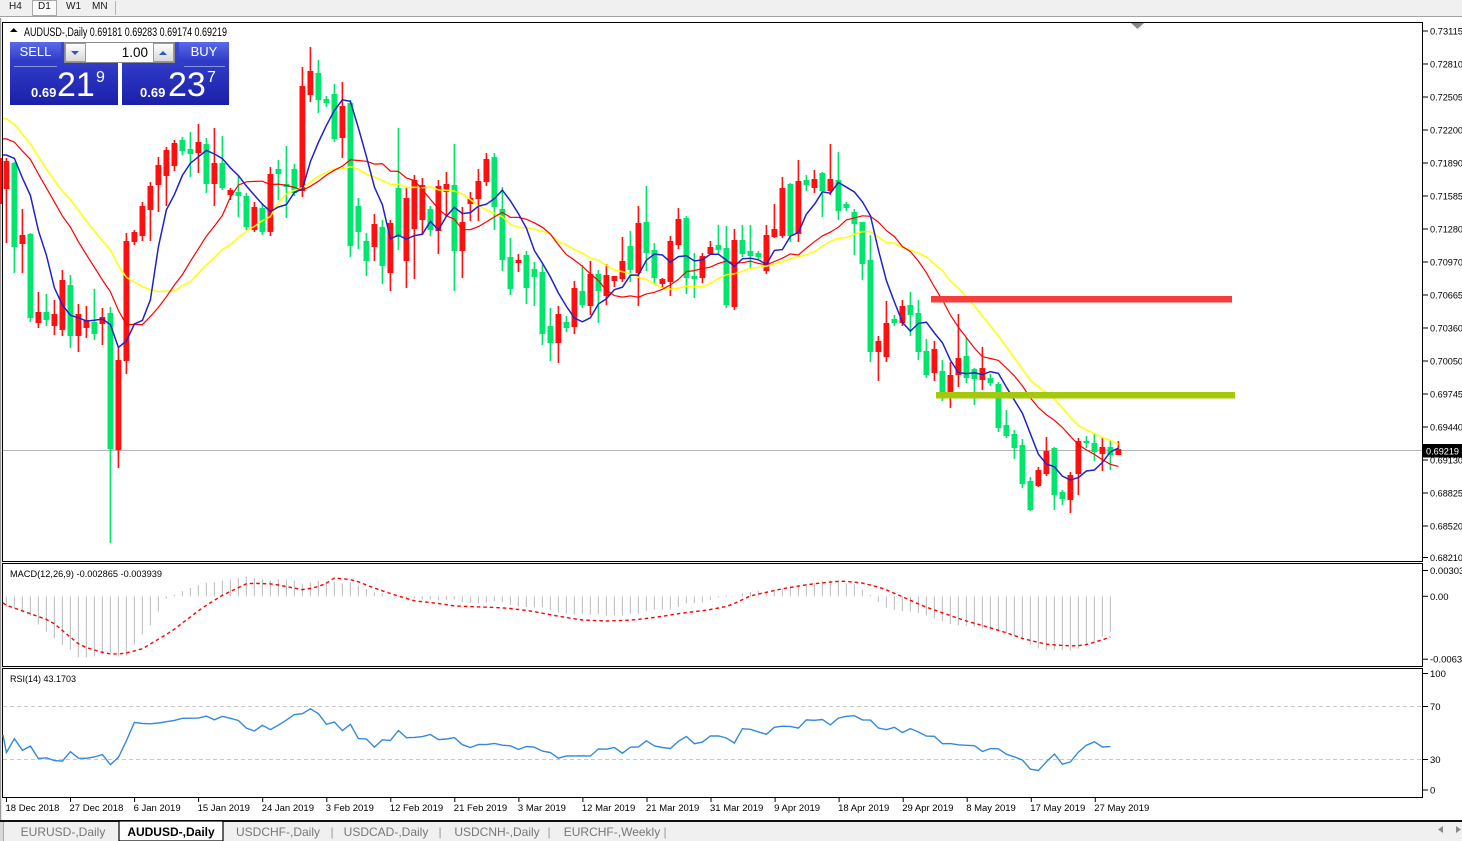  I want to click on svg-text: 27 Dec 2018, so click(97, 808).